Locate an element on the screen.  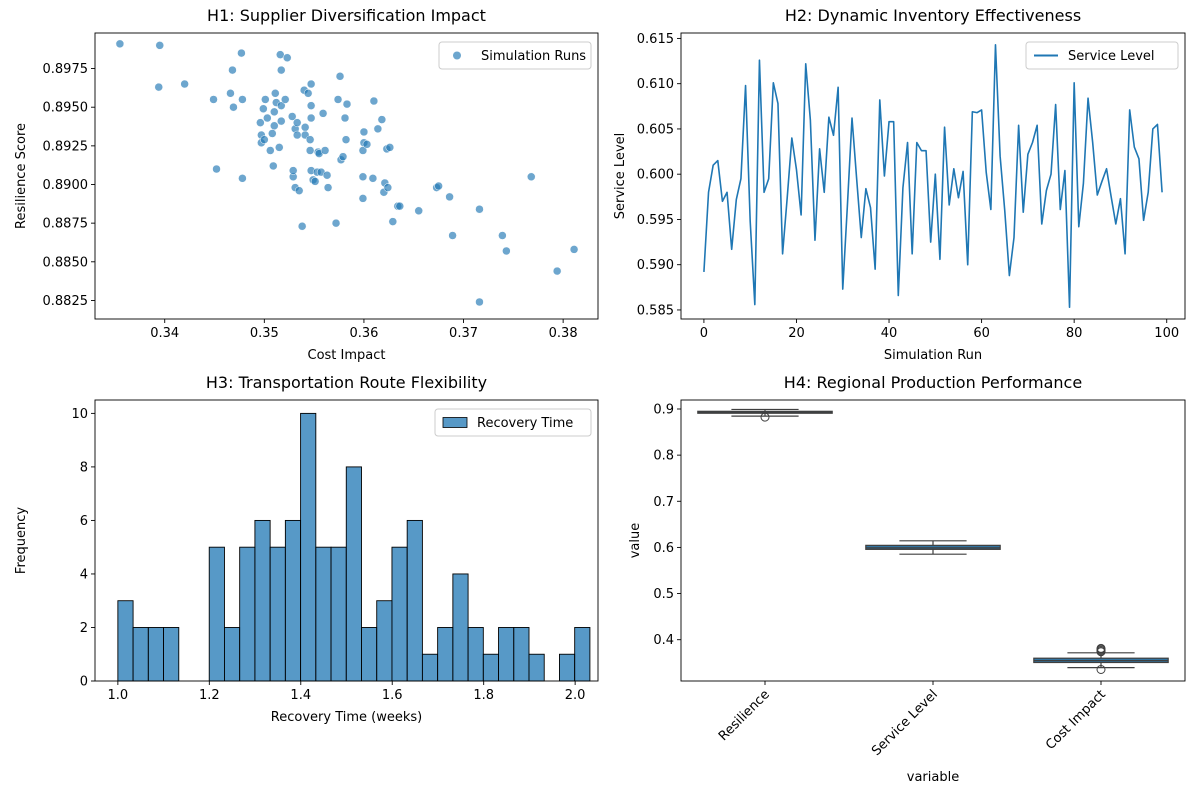
x-axis-label: Simulation Run is located at coordinates (933, 355).